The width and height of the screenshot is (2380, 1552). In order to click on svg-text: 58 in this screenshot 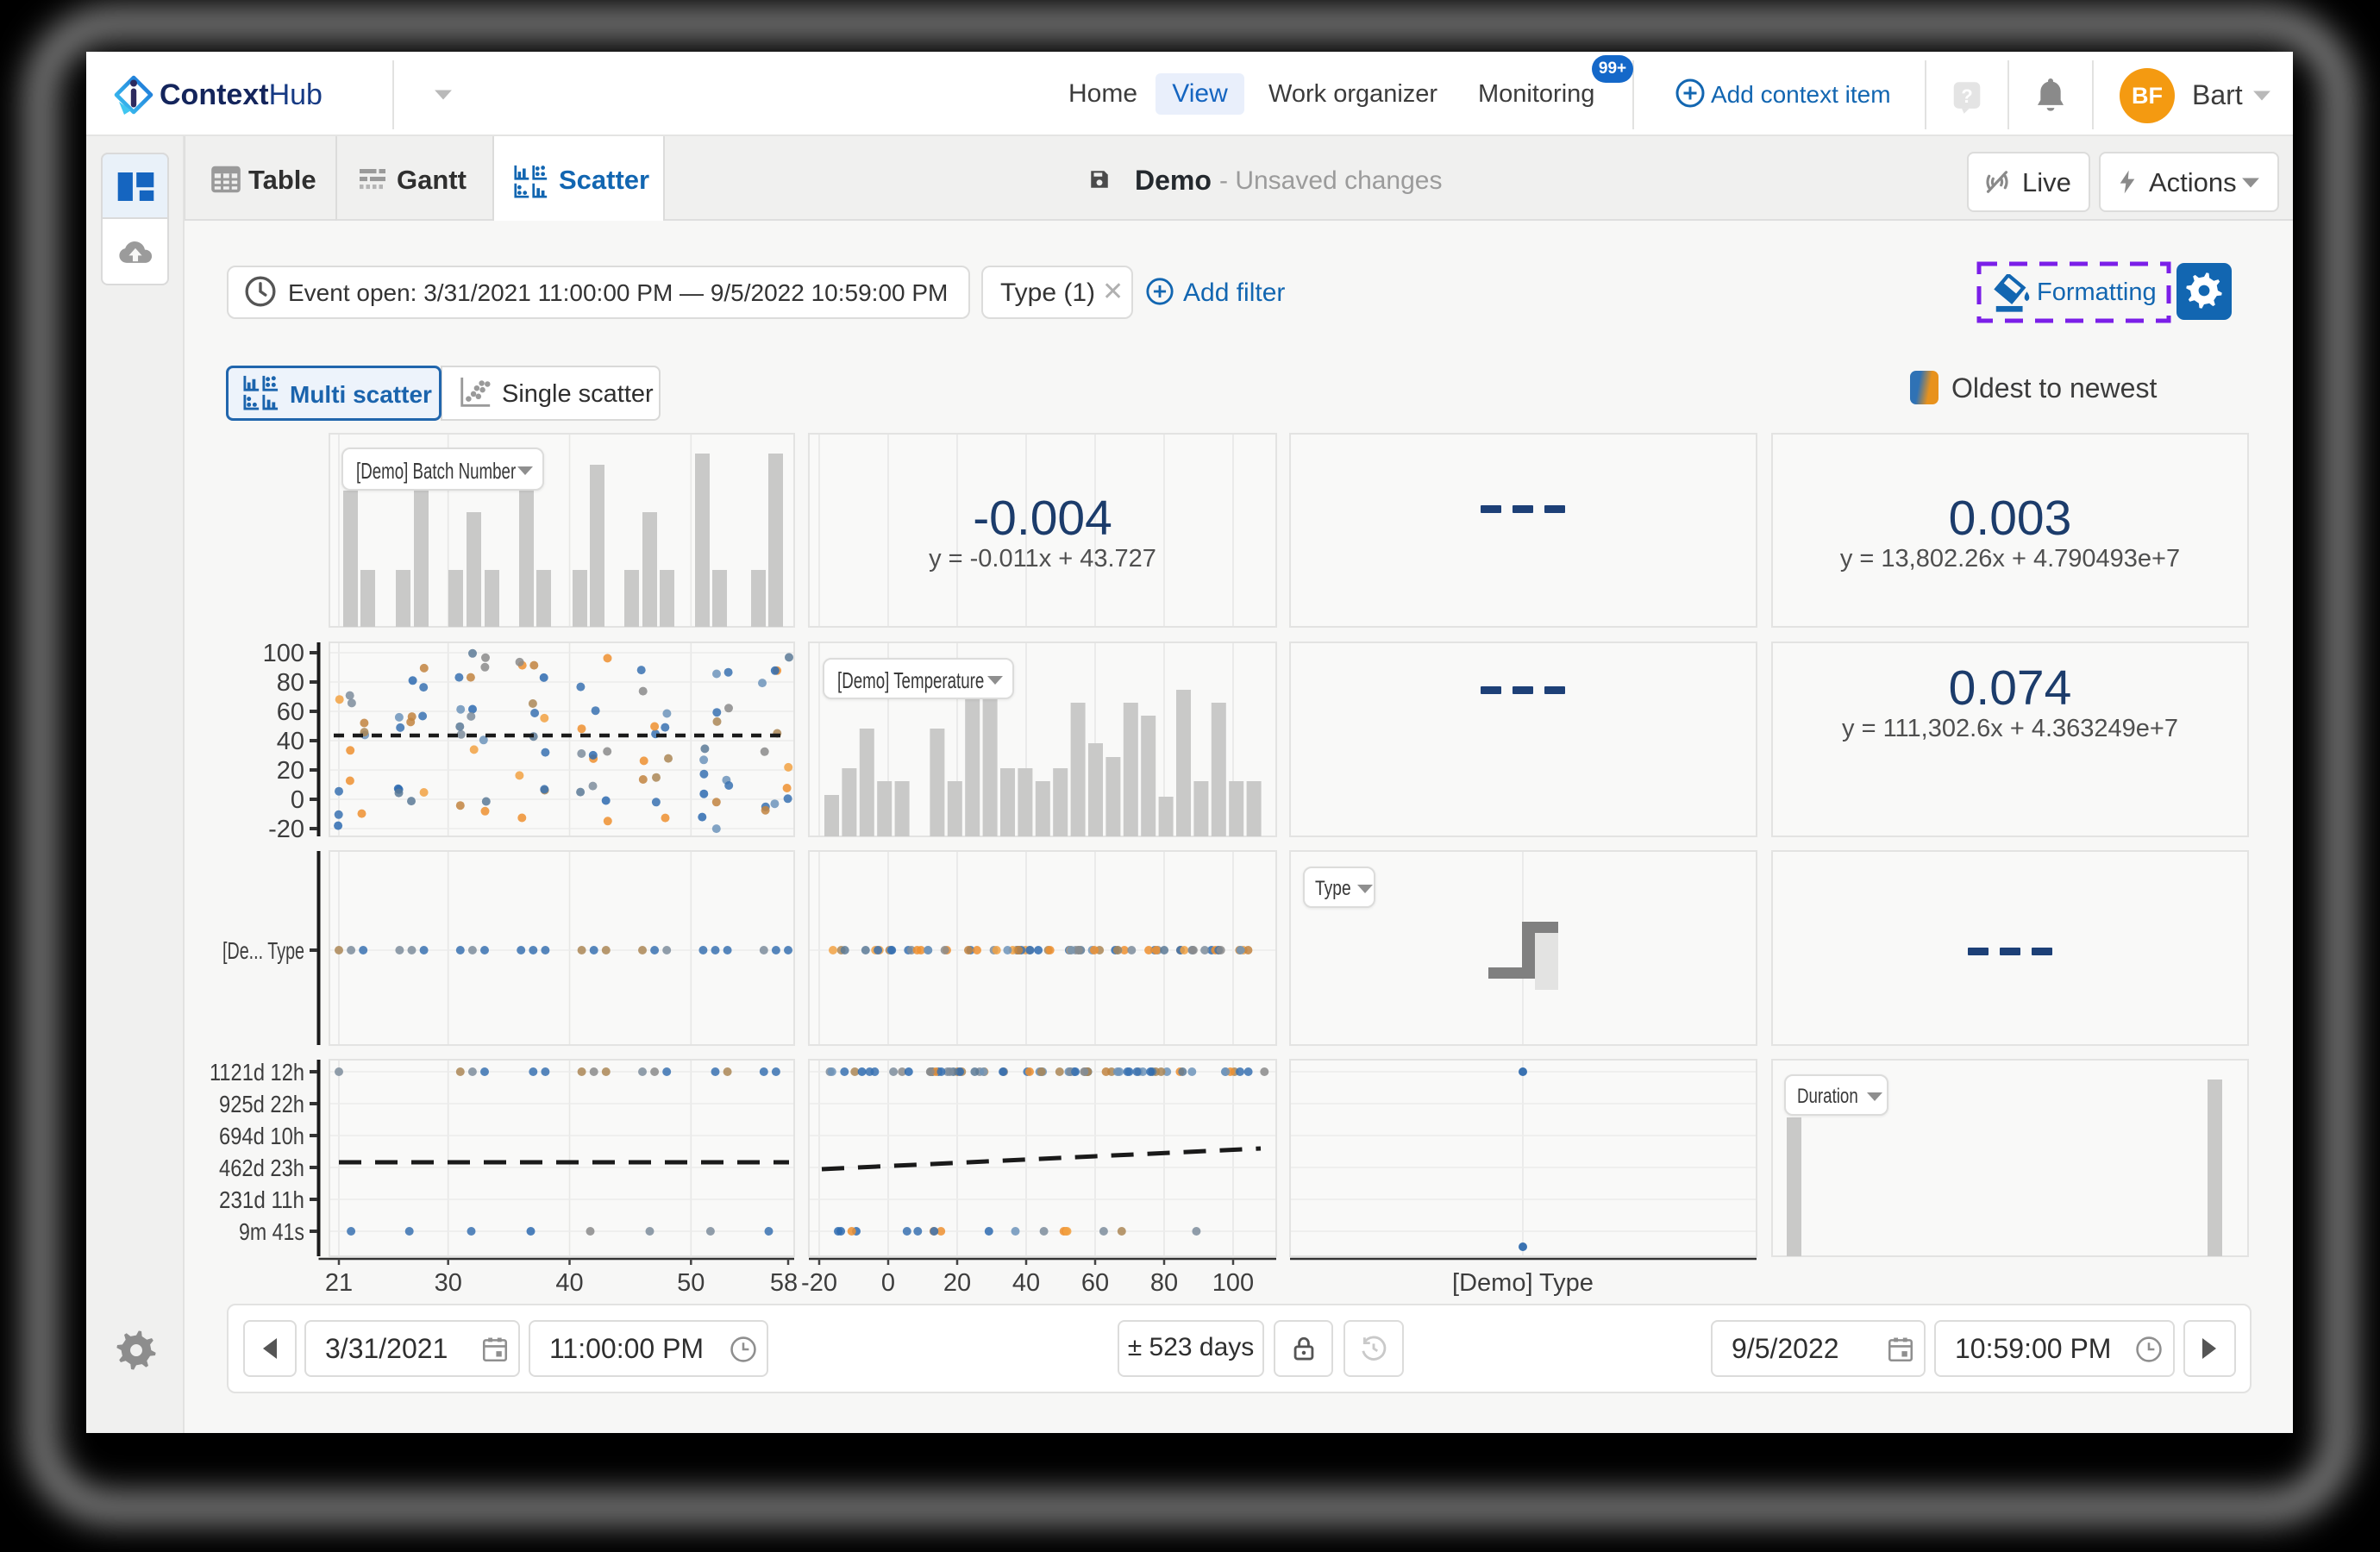, I will do `click(784, 1283)`.